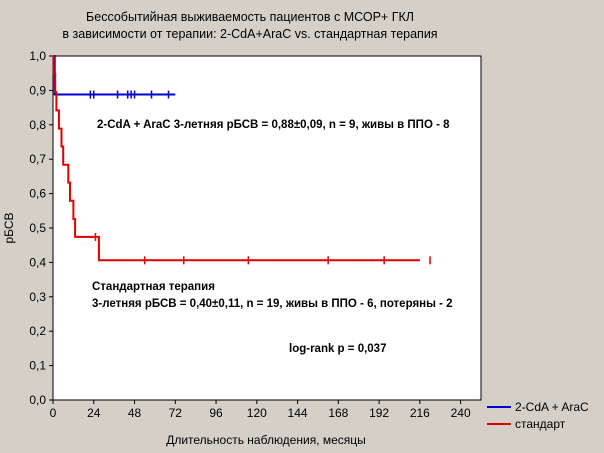 The height and width of the screenshot is (453, 604). I want to click on legend-label-cda: 2-CdA + AraC, so click(552, 407).